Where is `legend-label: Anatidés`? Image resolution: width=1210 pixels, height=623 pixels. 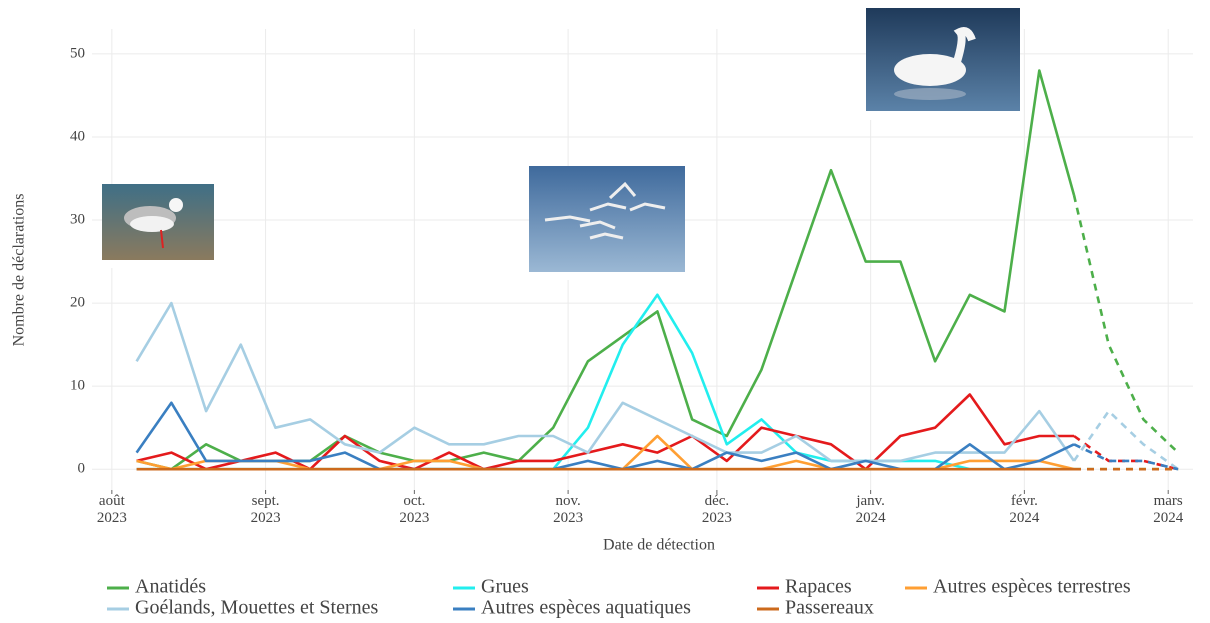 legend-label: Anatidés is located at coordinates (170, 587).